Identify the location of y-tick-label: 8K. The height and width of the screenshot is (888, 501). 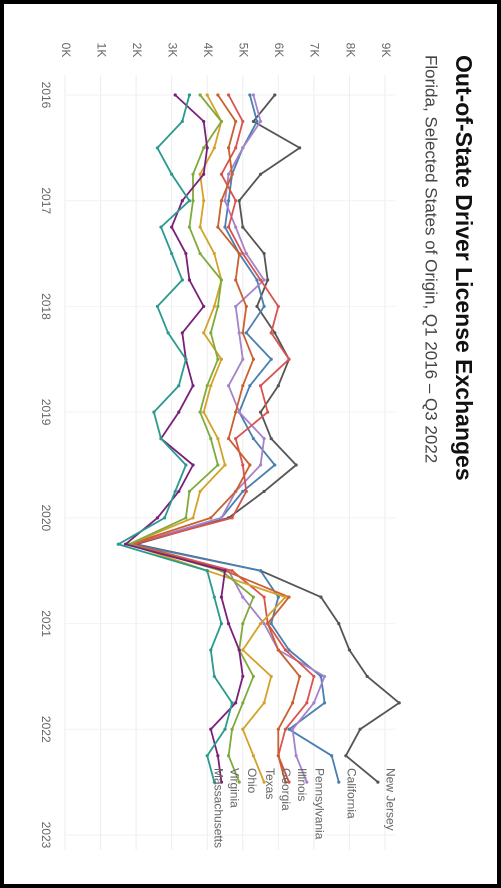
(350, 50).